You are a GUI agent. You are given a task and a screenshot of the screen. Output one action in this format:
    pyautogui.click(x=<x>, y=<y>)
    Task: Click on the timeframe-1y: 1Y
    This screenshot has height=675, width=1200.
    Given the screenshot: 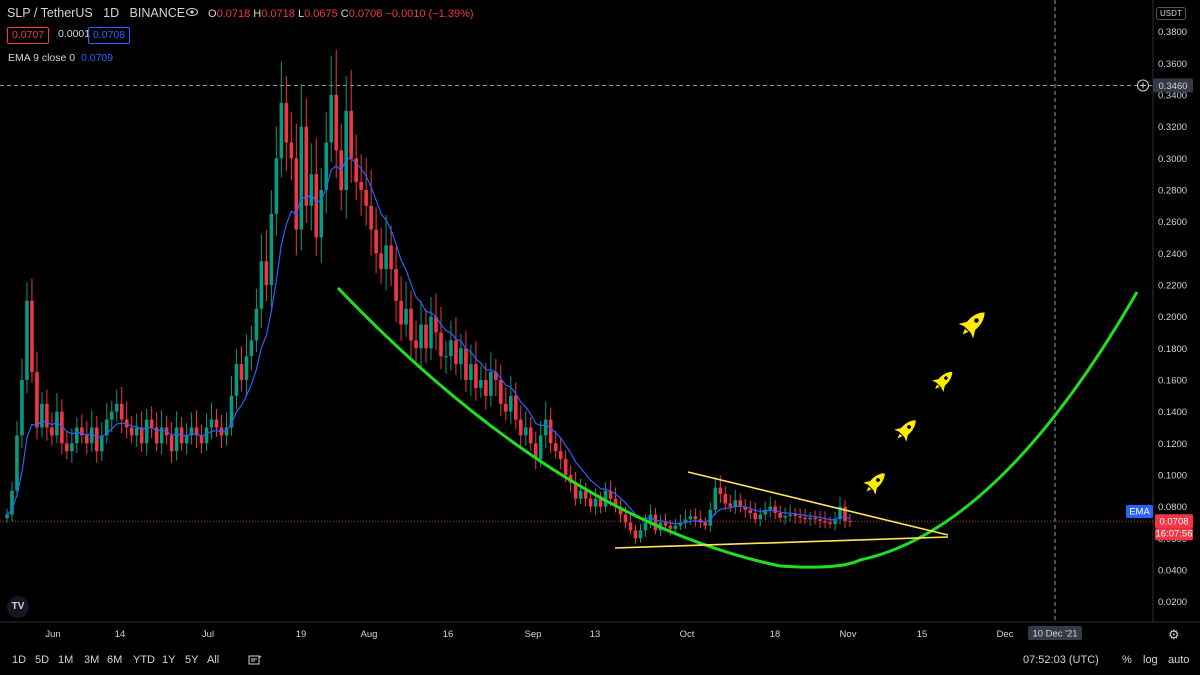 What is the action you would take?
    pyautogui.click(x=169, y=660)
    